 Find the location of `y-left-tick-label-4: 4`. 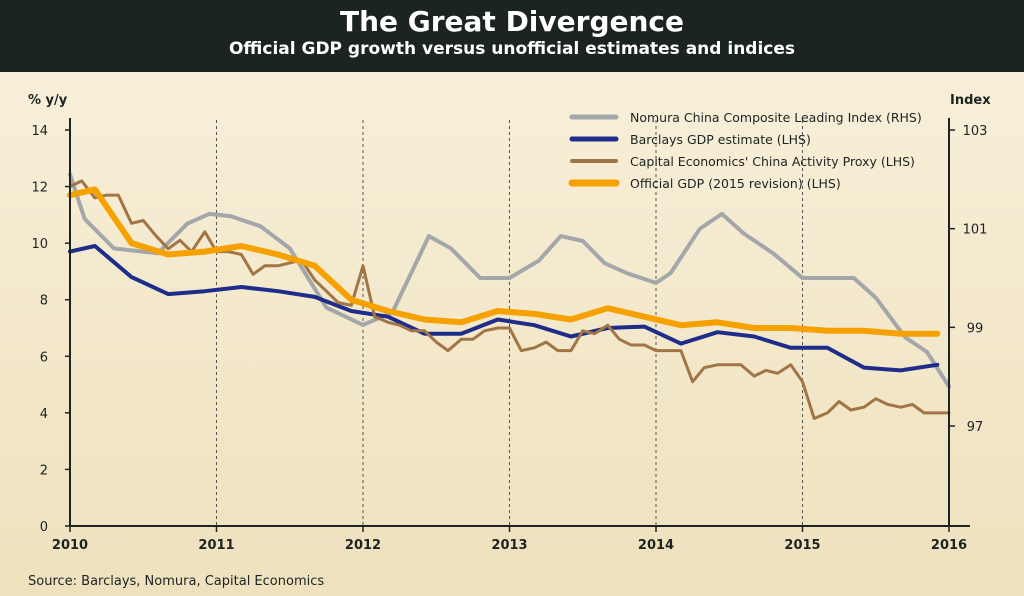

y-left-tick-label-4: 4 is located at coordinates (44, 414).